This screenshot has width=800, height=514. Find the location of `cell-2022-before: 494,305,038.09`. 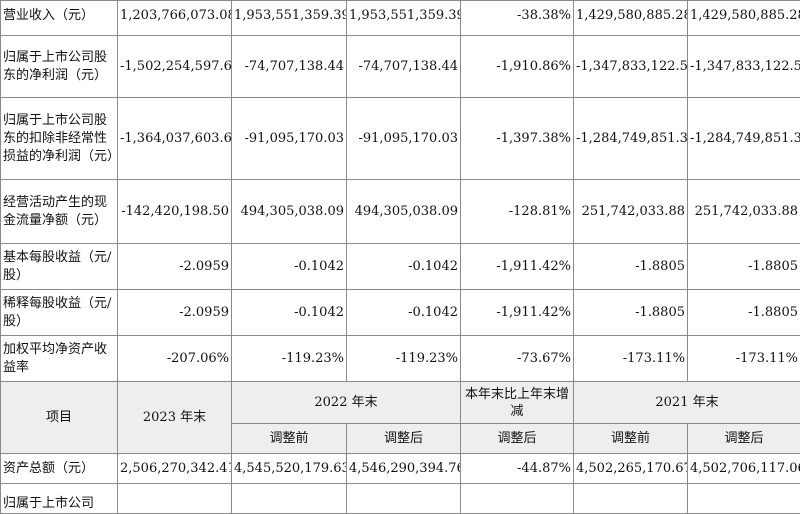

cell-2022-before: 494,305,038.09 is located at coordinates (289, 212).